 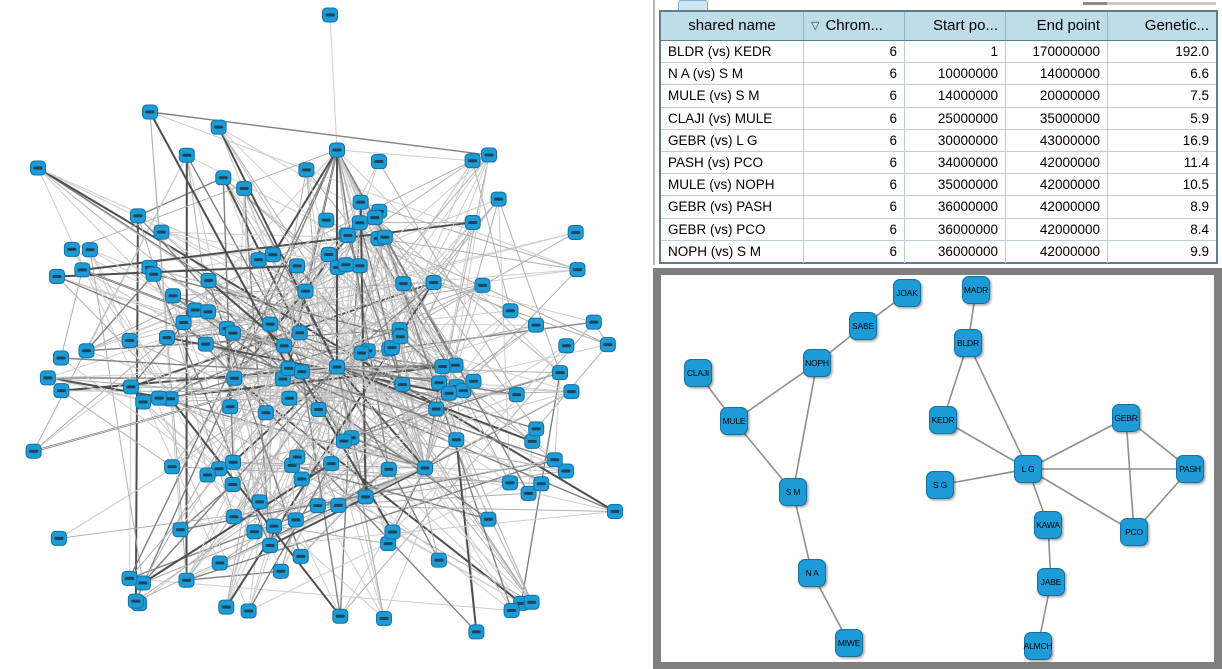 I want to click on network-node-n-a: N A, so click(x=812, y=573).